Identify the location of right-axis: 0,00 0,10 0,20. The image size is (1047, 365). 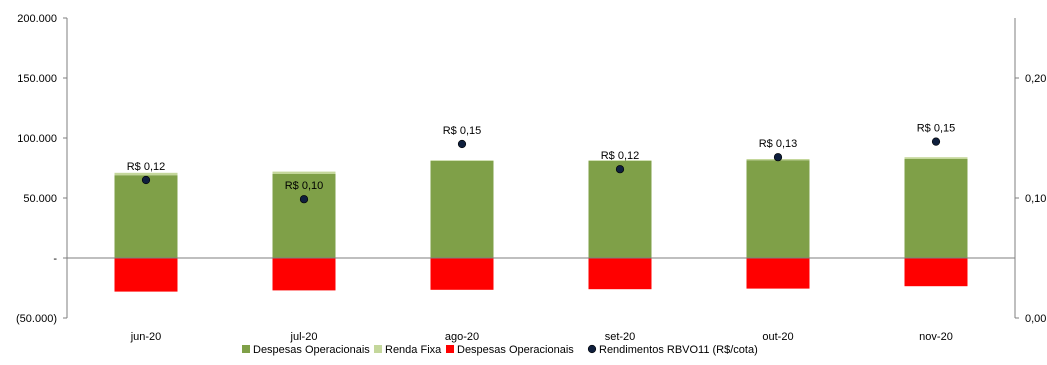
(1030, 171).